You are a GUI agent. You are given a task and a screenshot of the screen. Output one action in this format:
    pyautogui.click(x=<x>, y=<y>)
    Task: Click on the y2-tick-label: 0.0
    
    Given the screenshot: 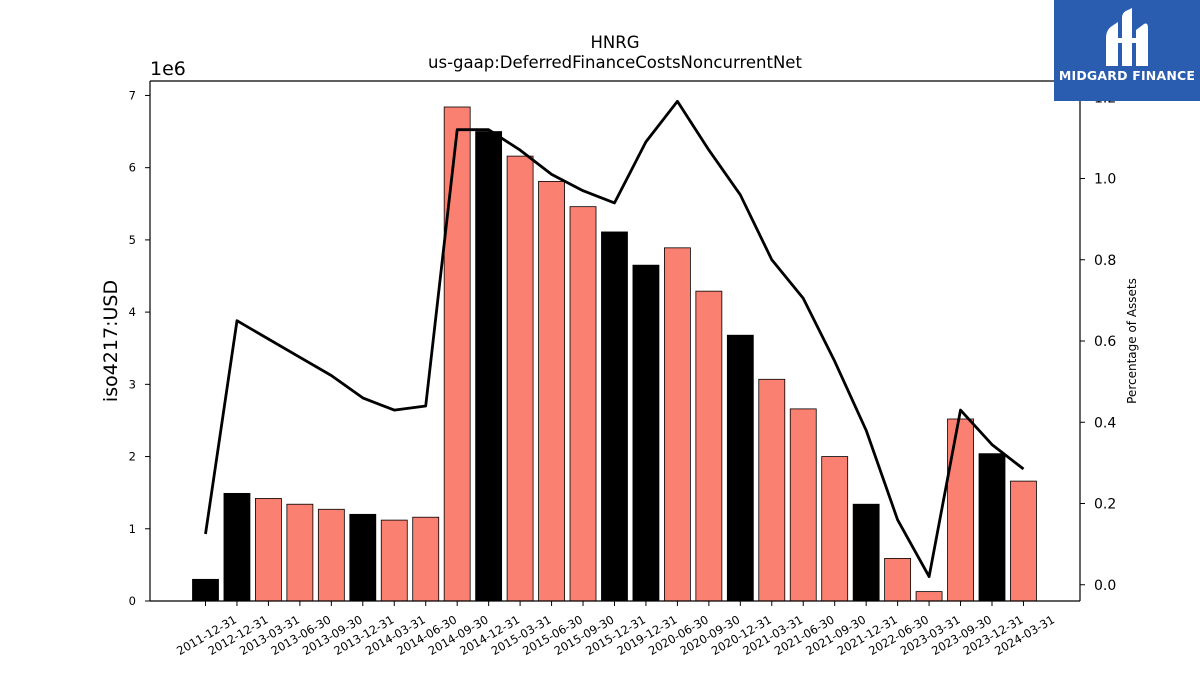 What is the action you would take?
    pyautogui.click(x=1105, y=586)
    